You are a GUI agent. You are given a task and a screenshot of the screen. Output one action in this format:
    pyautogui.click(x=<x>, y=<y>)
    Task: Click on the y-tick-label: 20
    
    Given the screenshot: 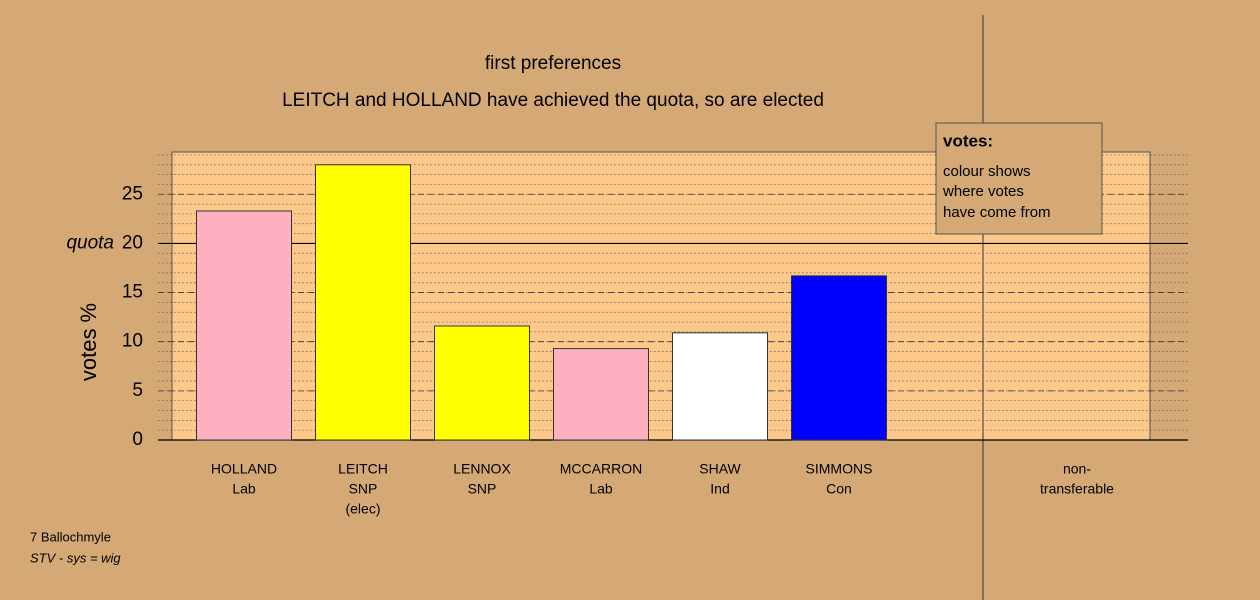 What is the action you would take?
    pyautogui.click(x=132, y=242)
    